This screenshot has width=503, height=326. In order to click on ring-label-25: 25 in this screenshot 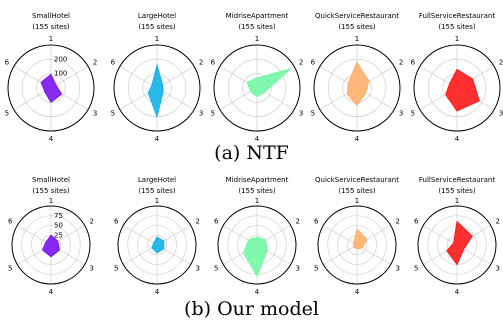, I will do `click(58, 235)`.